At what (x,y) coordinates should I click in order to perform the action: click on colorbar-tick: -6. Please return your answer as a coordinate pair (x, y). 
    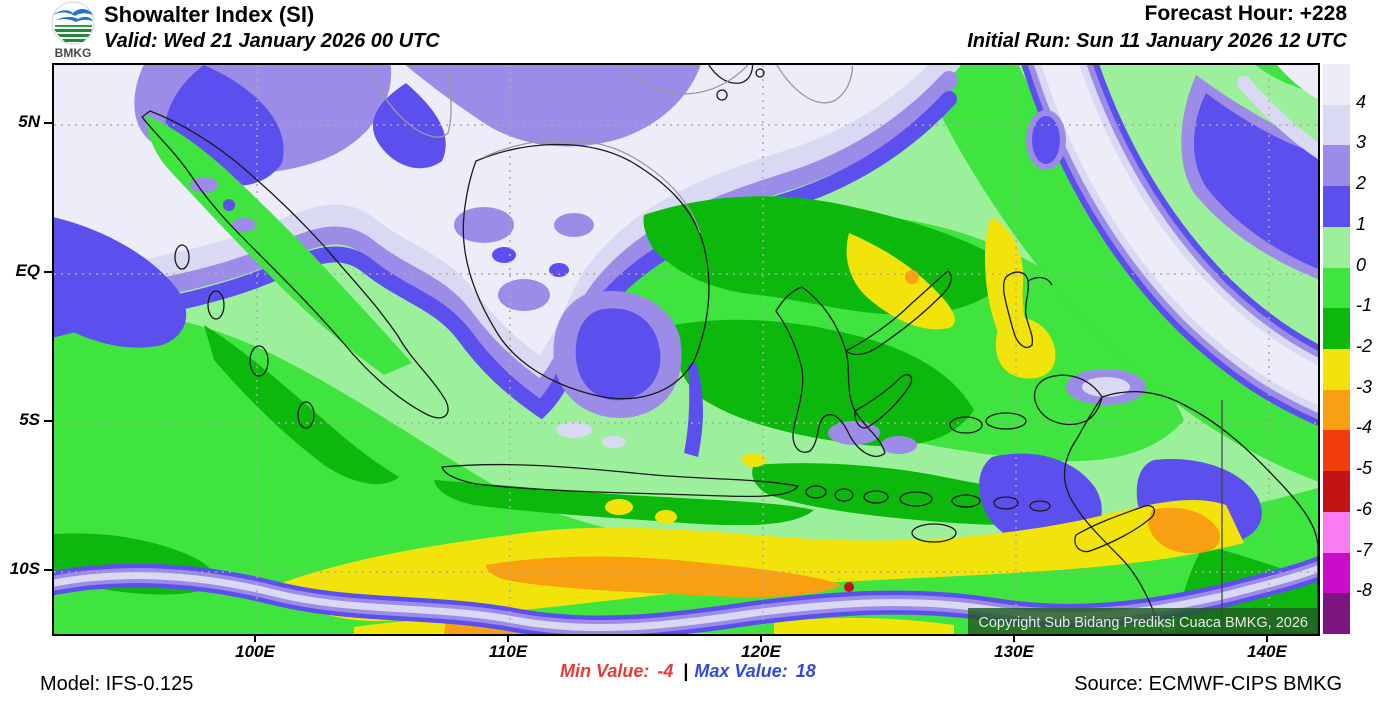
    Looking at the image, I should click on (1364, 509).